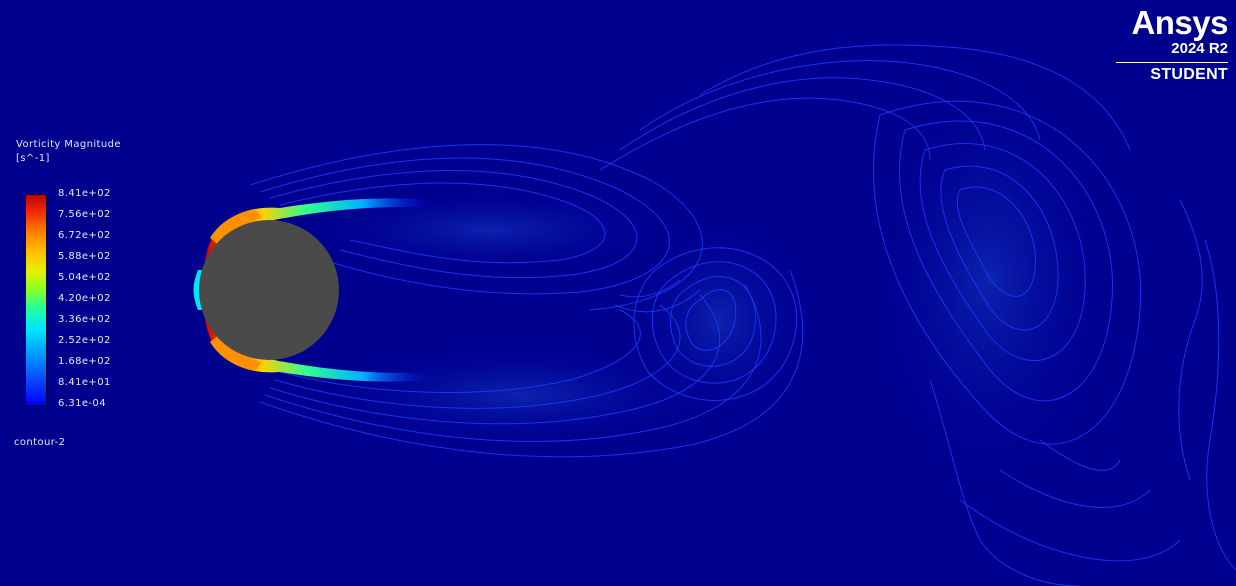 Image resolution: width=1236 pixels, height=586 pixels. Describe the element at coordinates (1199, 48) in the screenshot. I see `brand-version: 2024 R2` at that location.